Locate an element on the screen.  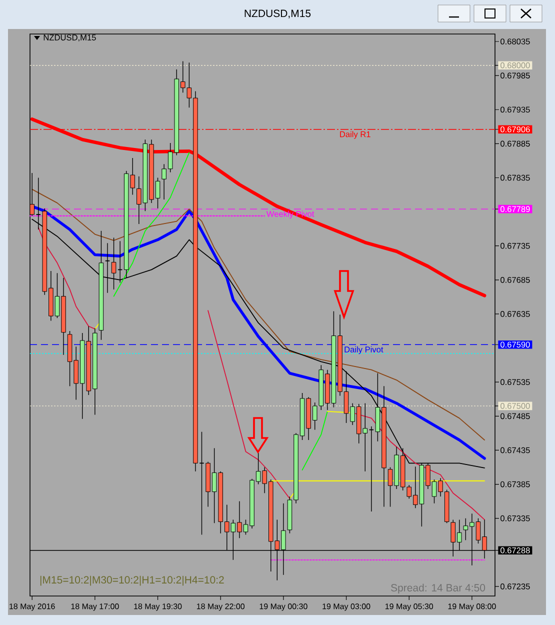
y-tick-label: 0.68000 is located at coordinates (515, 65).